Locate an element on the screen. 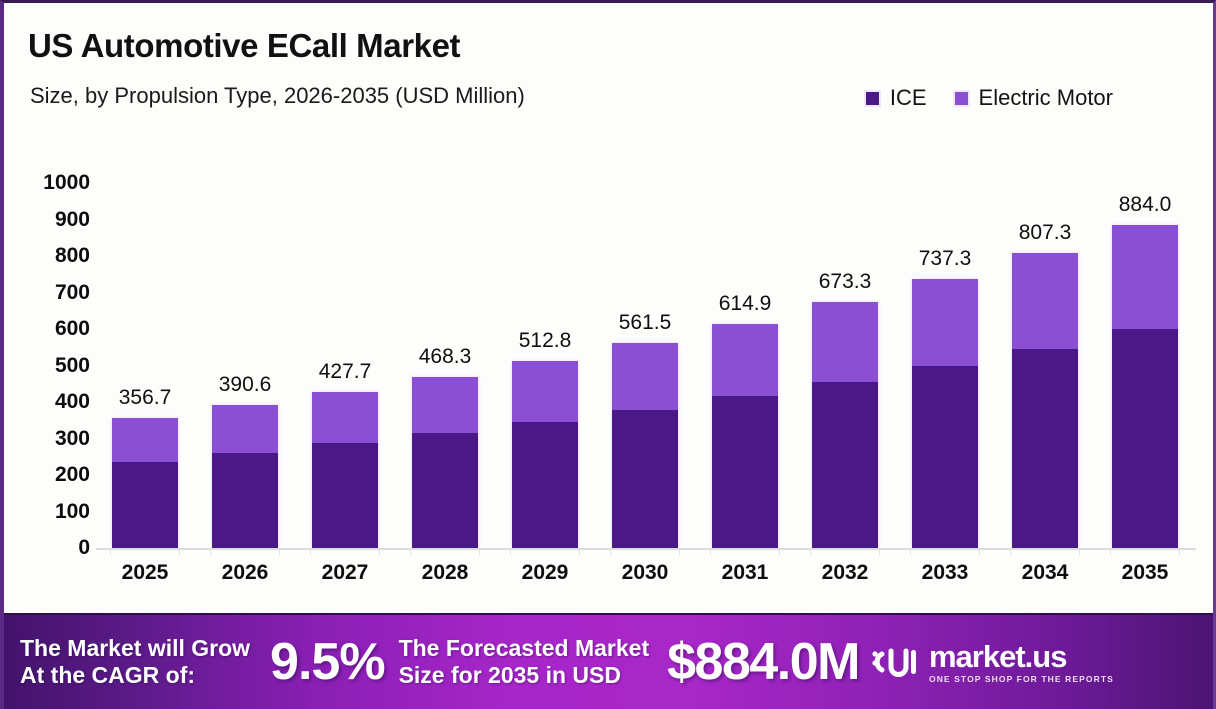 The width and height of the screenshot is (1216, 709). bar-data-label: 737.3 is located at coordinates (945, 258).